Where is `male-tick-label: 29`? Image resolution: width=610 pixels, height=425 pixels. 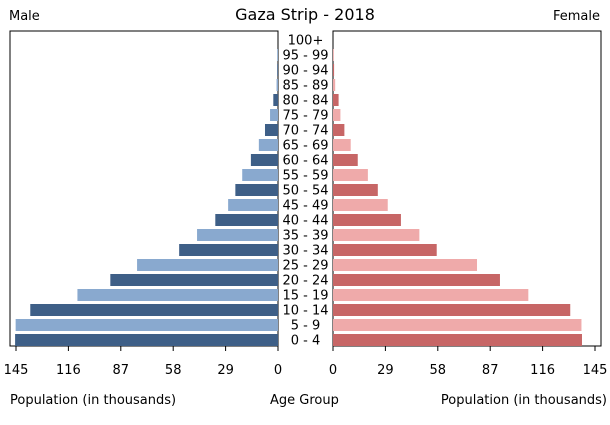 male-tick-label: 29 is located at coordinates (225, 370).